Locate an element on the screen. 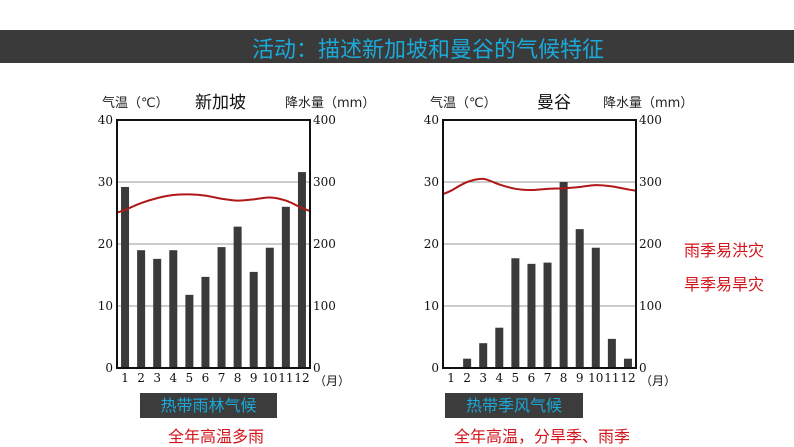  temp-axis-label-bangkok: 气温（℃） is located at coordinates (463, 103).